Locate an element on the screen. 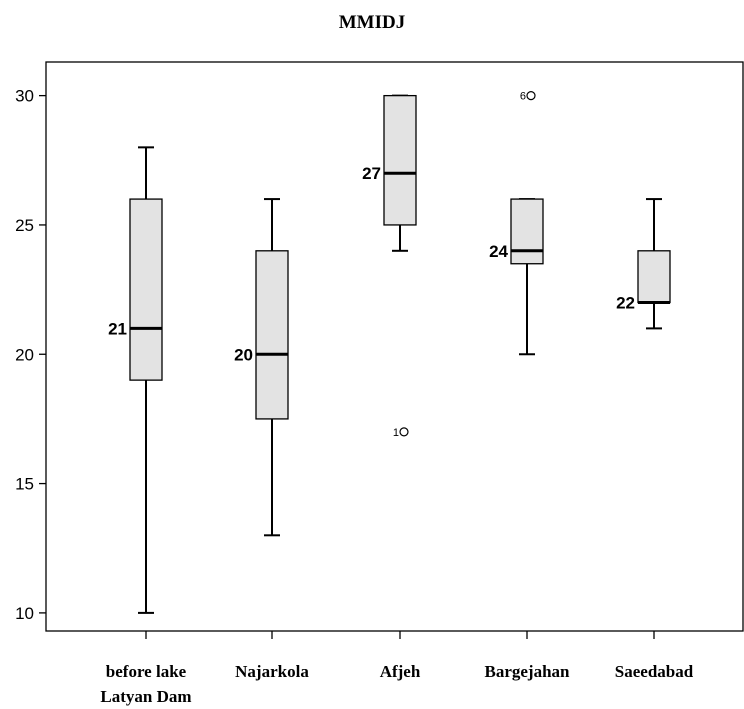 The height and width of the screenshot is (709, 744). x-tick-label: Bargejahan is located at coordinates (528, 671).